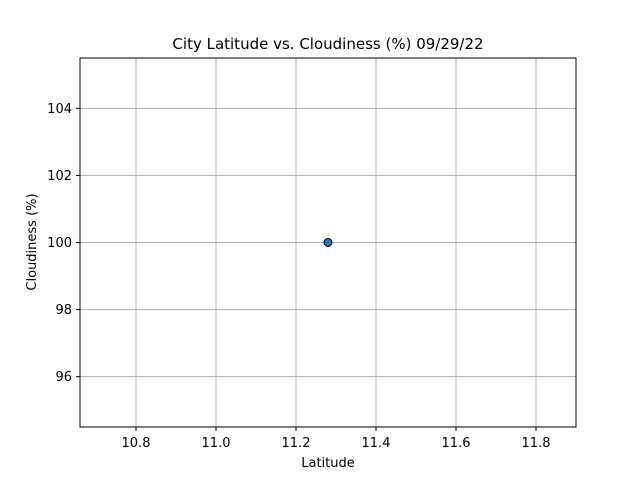 This screenshot has width=640, height=480. What do you see at coordinates (32, 241) in the screenshot?
I see `y-axis-label: Cloudiness (%)` at bounding box center [32, 241].